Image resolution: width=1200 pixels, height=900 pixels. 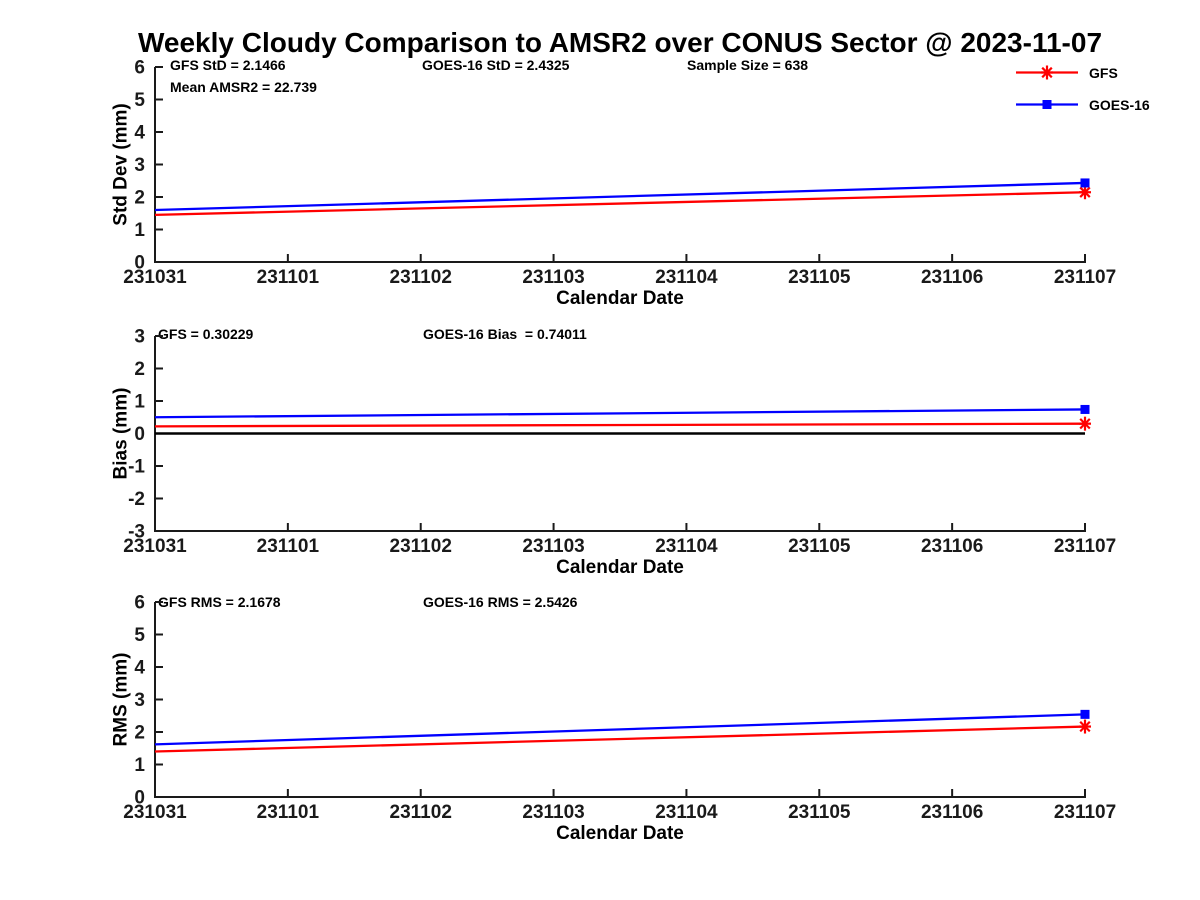 What do you see at coordinates (228, 65) in the screenshot?
I see `stat-annotation: GFS StD = 2.1466` at bounding box center [228, 65].